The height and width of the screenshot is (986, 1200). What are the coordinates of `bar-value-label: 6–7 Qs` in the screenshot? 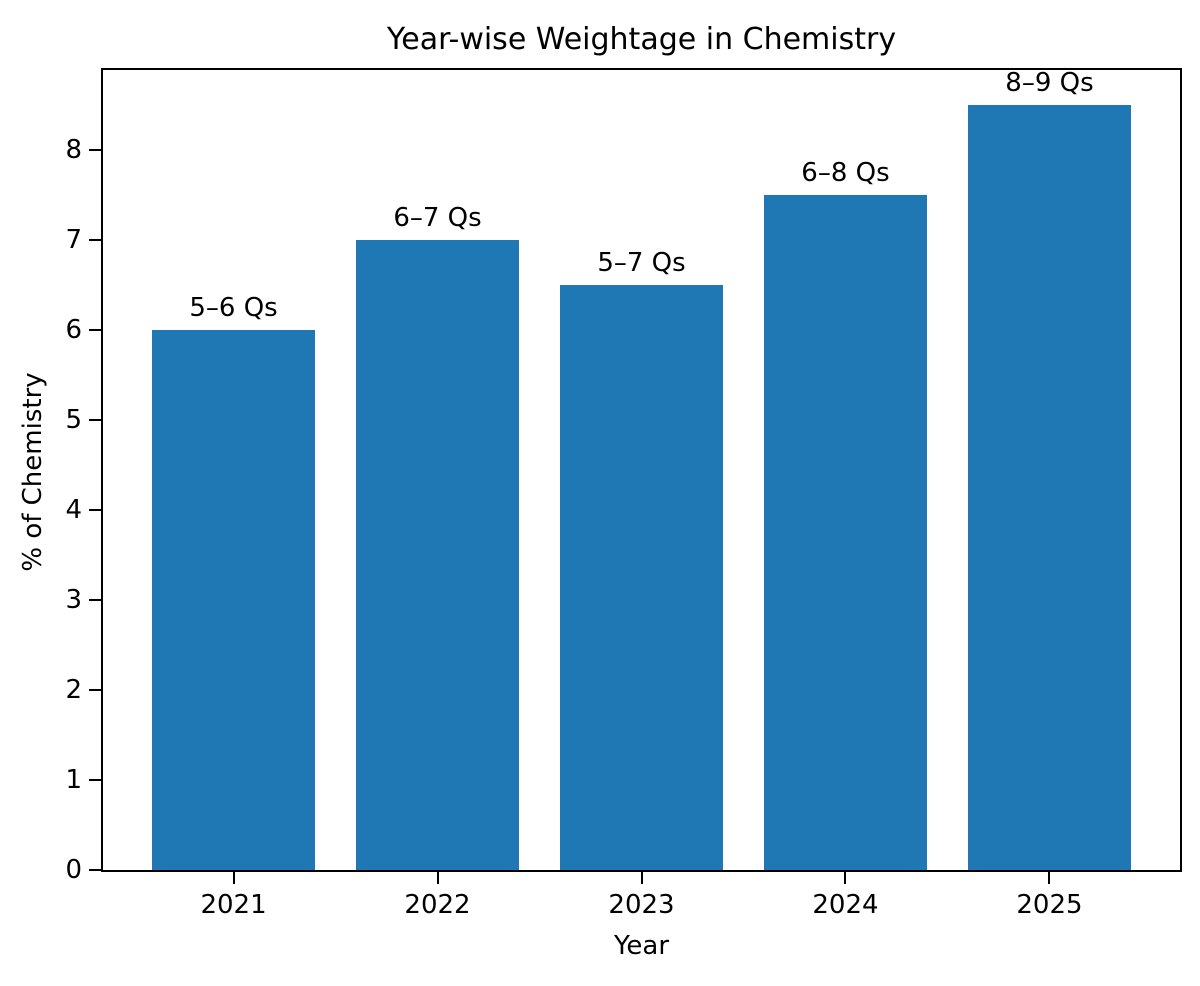 It's located at (437, 218).